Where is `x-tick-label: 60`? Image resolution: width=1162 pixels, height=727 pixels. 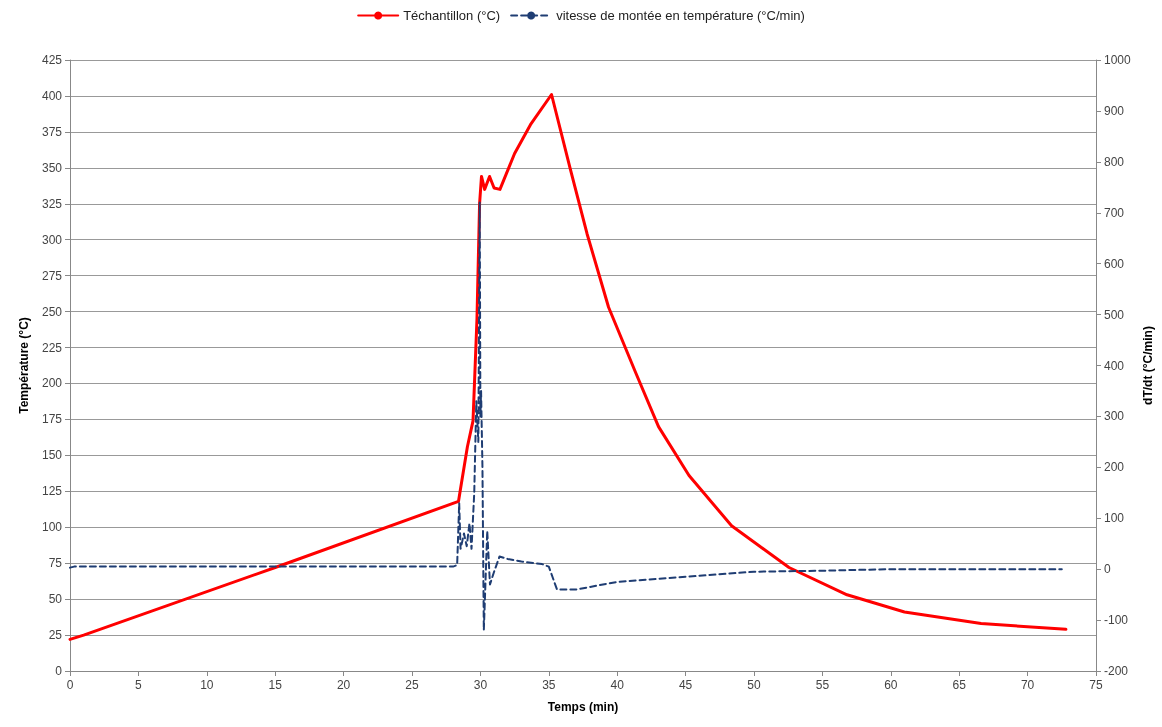 x-tick-label: 60 is located at coordinates (891, 685).